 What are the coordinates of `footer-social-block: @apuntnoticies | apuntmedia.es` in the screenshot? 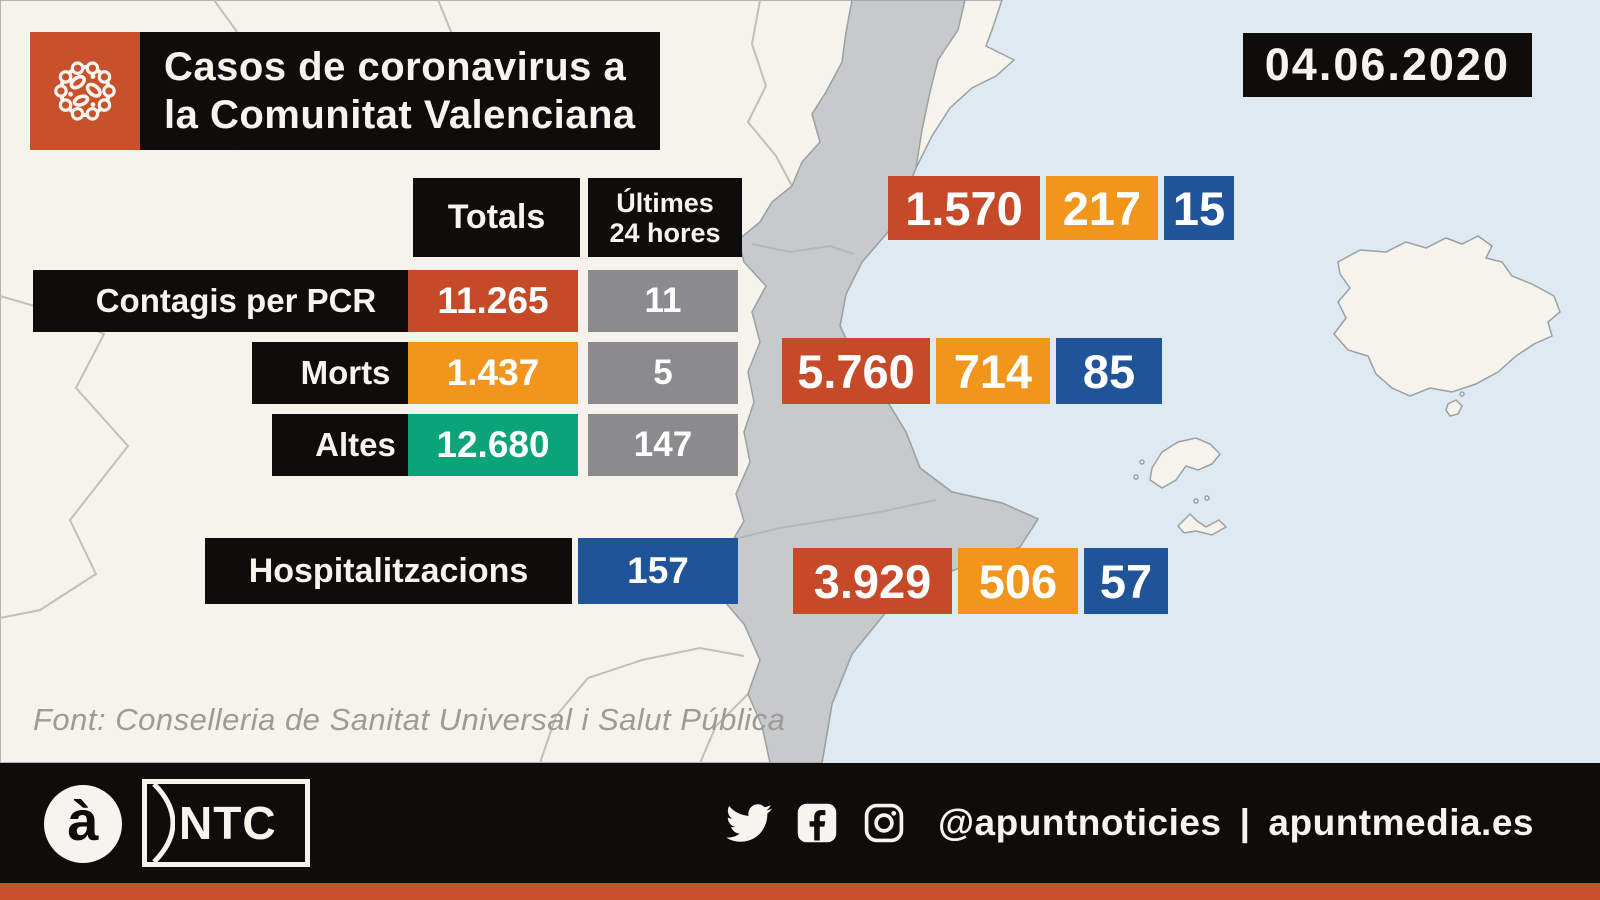 It's located at (1129, 823).